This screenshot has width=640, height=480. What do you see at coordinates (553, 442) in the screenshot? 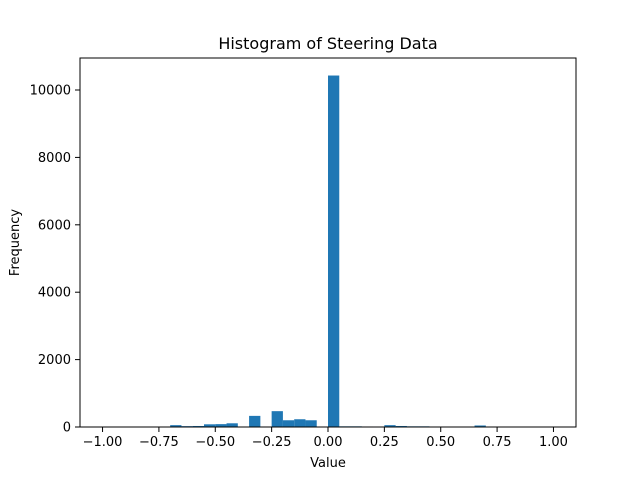
I see `x-tick-label: 1.00` at bounding box center [553, 442].